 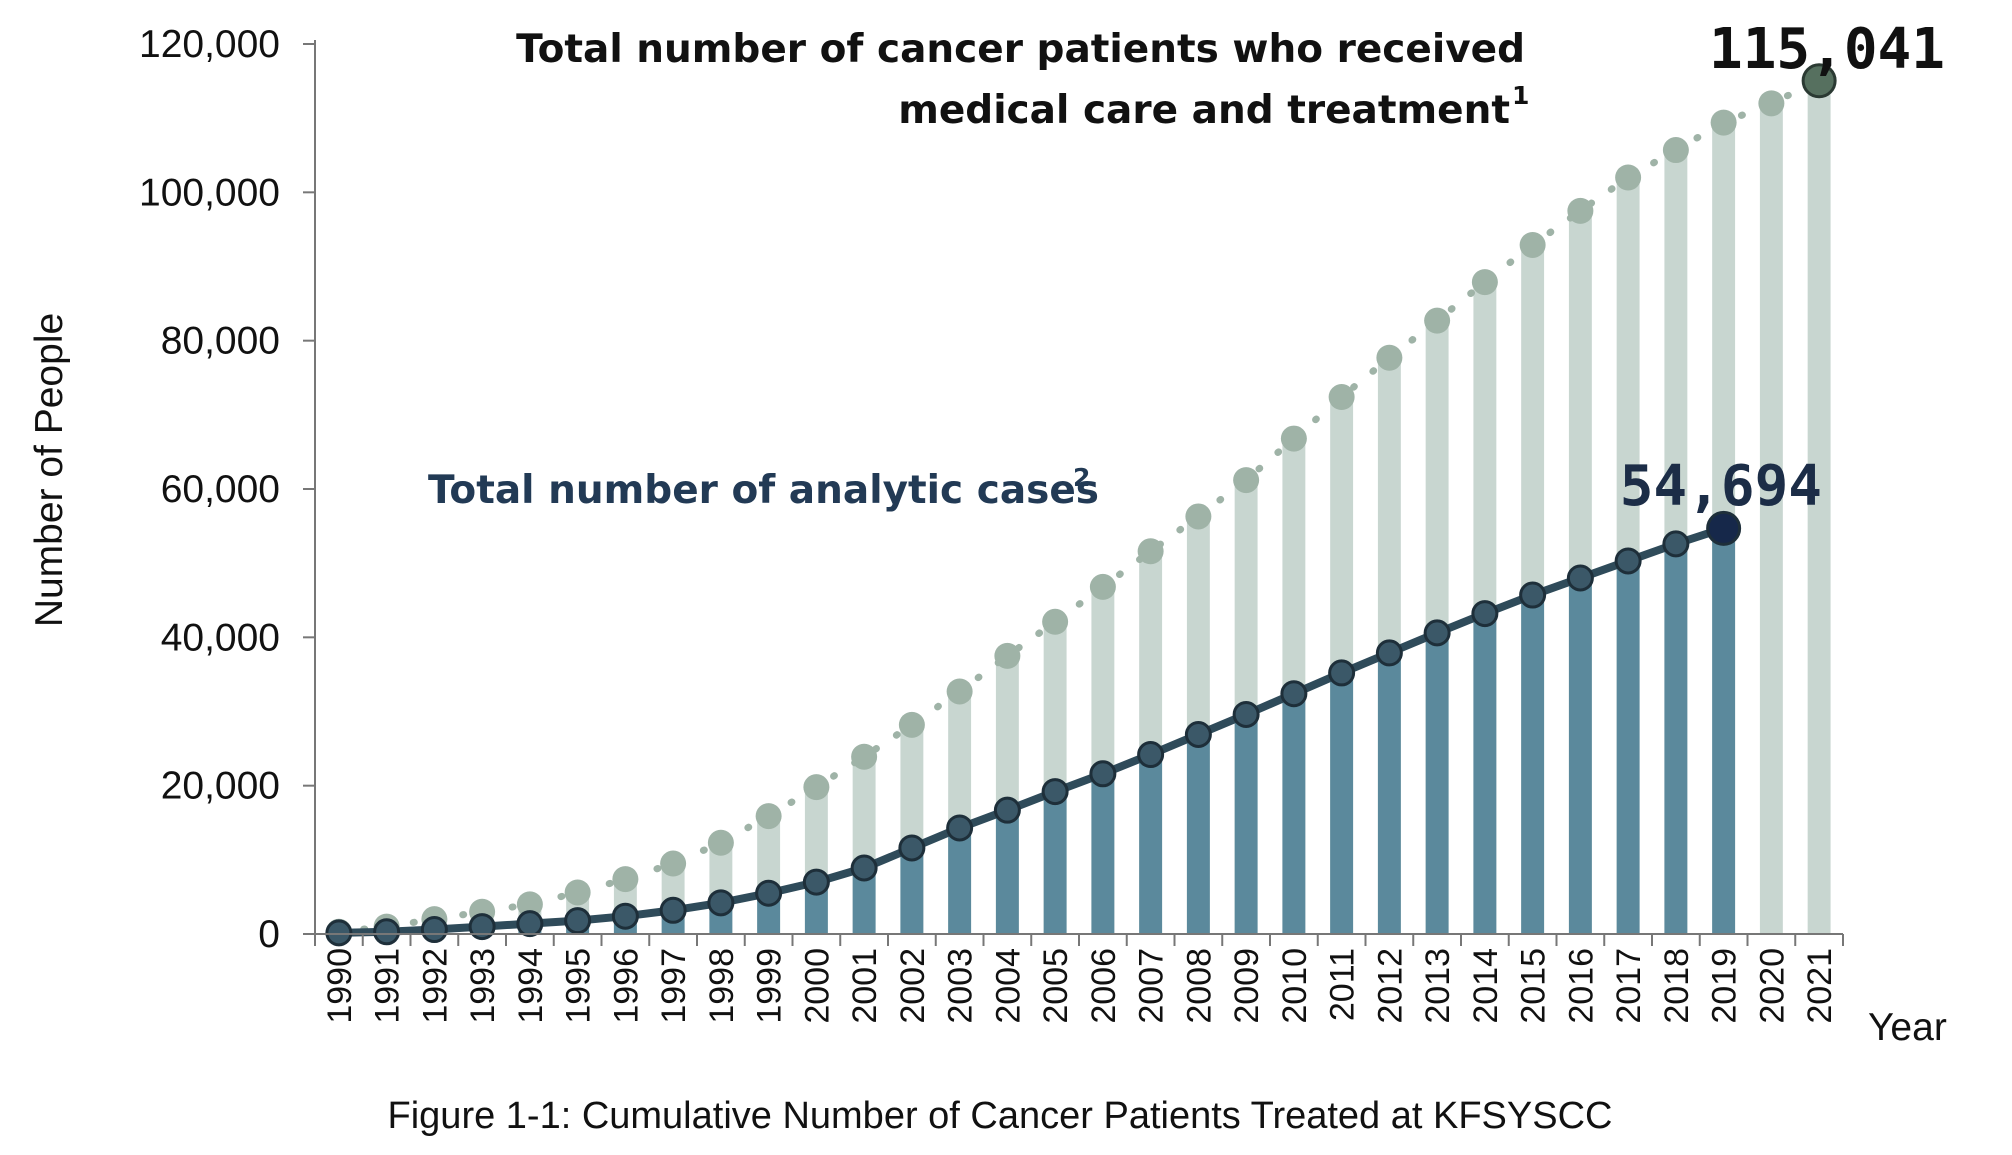 What do you see at coordinates (1151, 755) in the screenshot?
I see `point-analytic-2007` at bounding box center [1151, 755].